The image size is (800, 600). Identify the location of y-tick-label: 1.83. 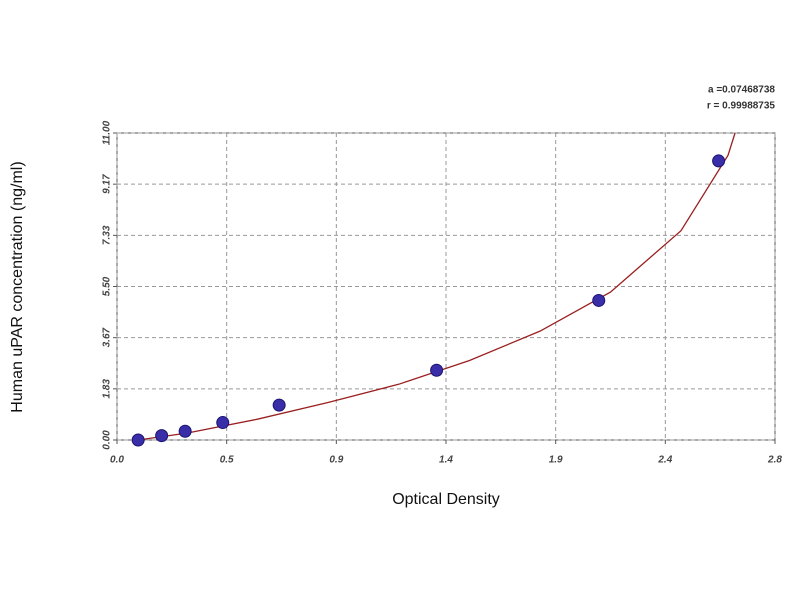
(107, 389).